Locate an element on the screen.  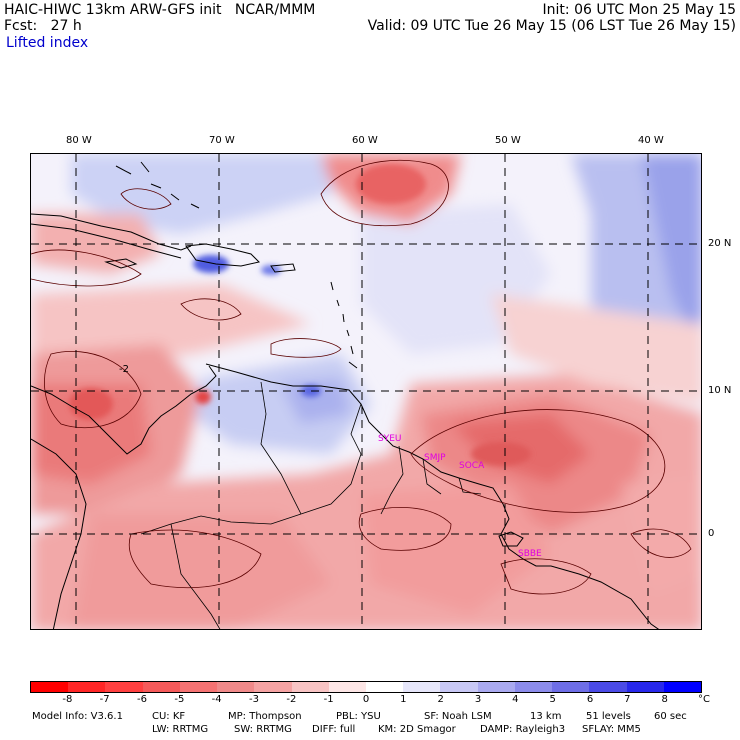
colorbar-tick-label: -2 is located at coordinates (291, 699).